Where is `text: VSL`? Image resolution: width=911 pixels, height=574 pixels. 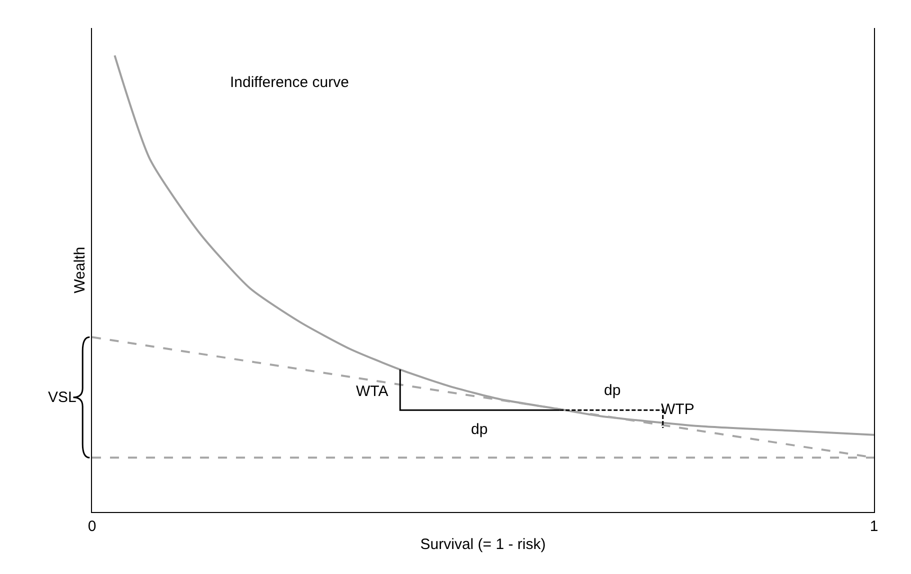 text: VSL is located at coordinates (62, 397).